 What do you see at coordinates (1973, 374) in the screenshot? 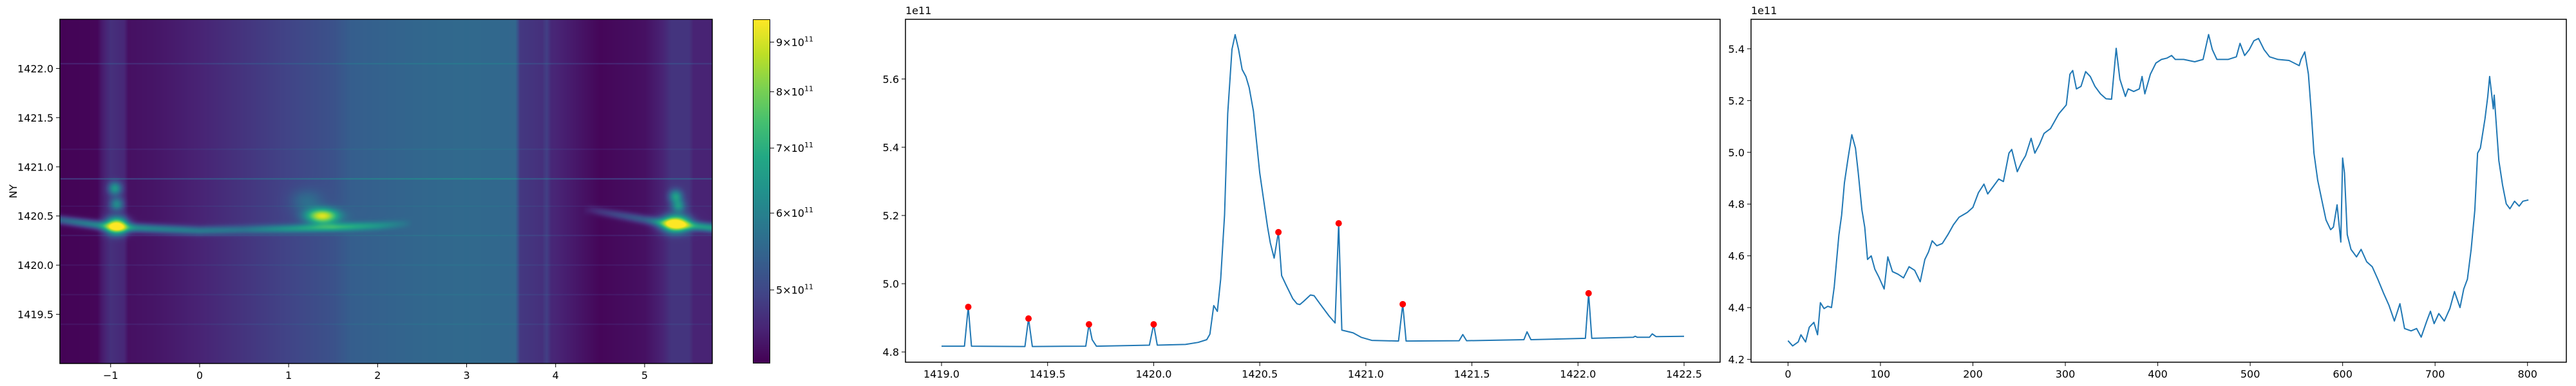
I see `x-tick-label: 200` at bounding box center [1973, 374].